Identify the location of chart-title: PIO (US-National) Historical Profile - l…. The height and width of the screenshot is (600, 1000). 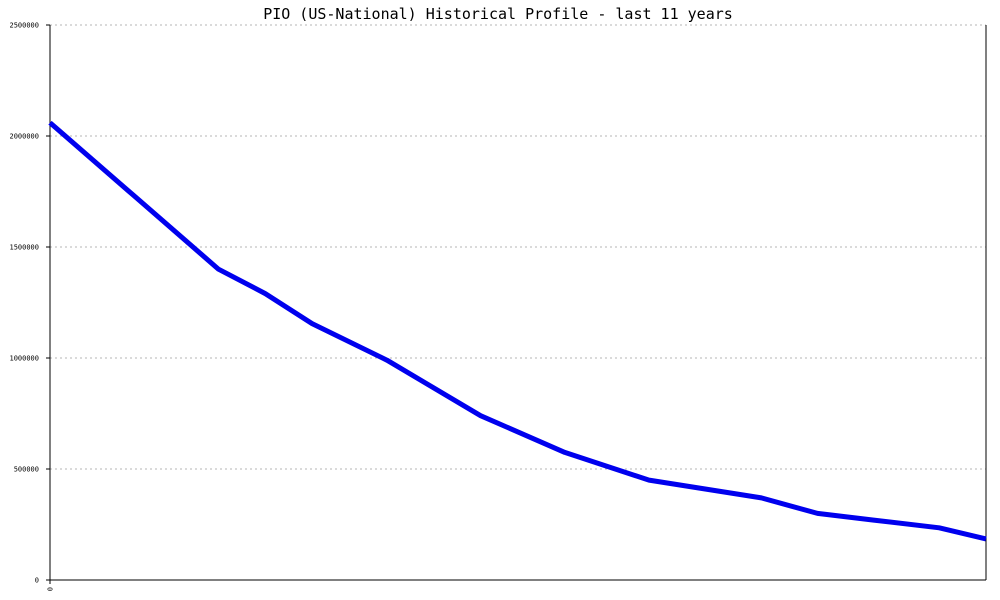
(498, 14).